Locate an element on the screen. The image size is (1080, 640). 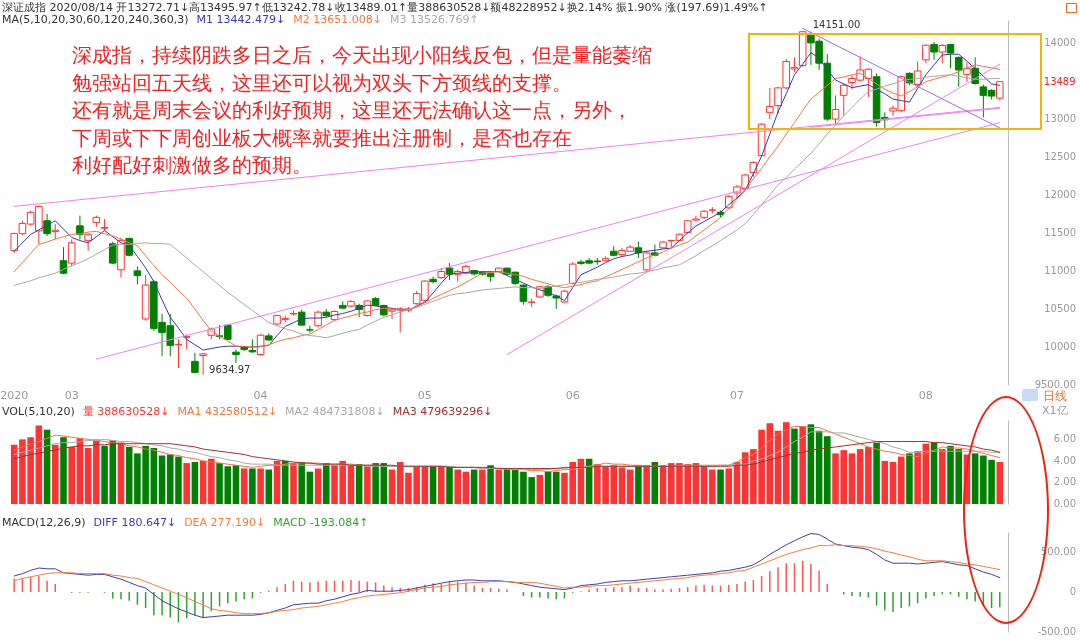
y-tick-label: 6.00 is located at coordinates (1064, 439).